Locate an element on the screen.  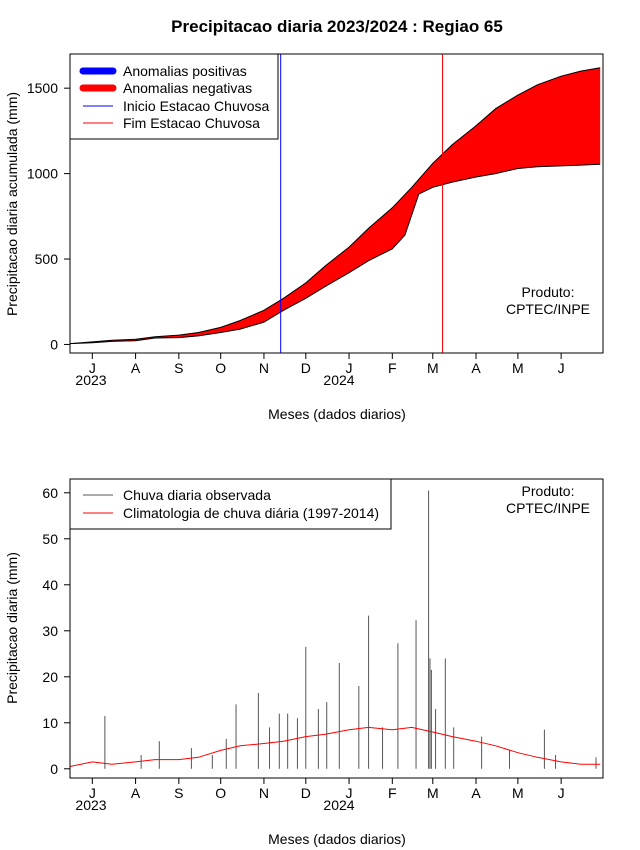
y-axis-label: Precipitacao diaria acumulada (mm) is located at coordinates (12, 204).